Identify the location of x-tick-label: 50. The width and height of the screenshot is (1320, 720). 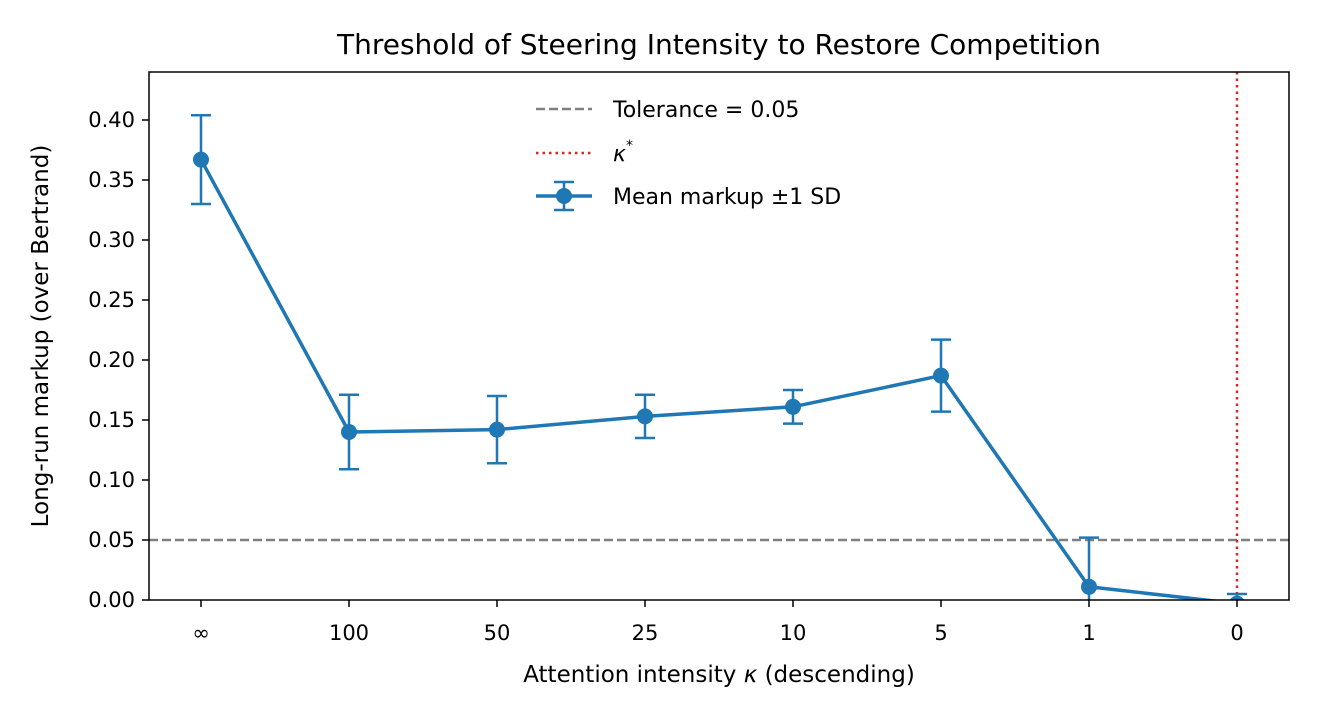
(497, 633).